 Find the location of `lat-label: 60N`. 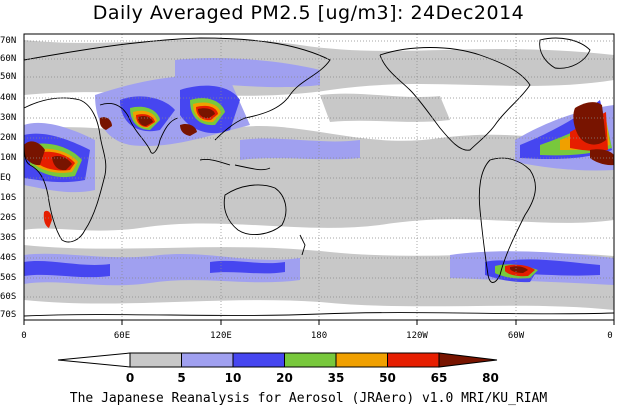

lat-label: 60N is located at coordinates (8, 59).